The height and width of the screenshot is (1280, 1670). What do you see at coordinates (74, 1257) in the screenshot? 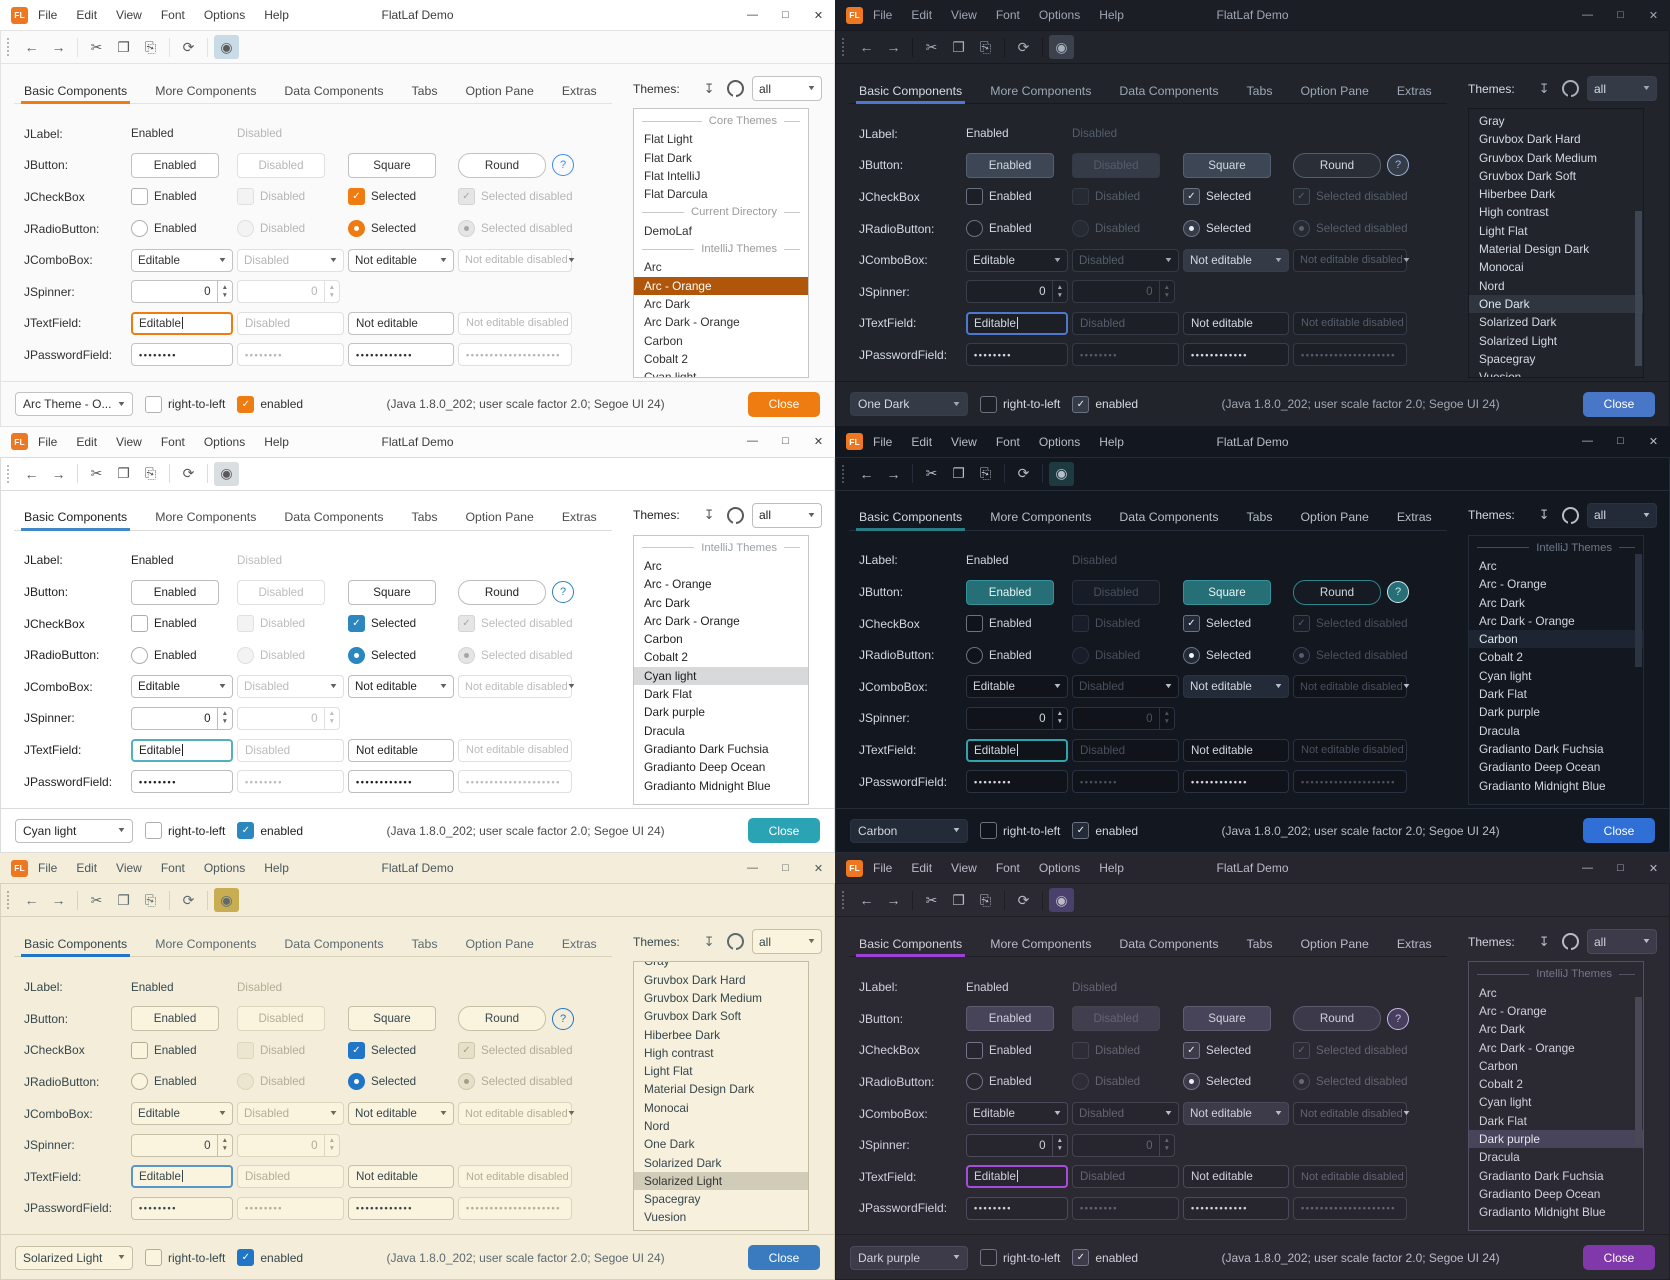
I see `theme-combobox: Solarized Light ▼` at bounding box center [74, 1257].